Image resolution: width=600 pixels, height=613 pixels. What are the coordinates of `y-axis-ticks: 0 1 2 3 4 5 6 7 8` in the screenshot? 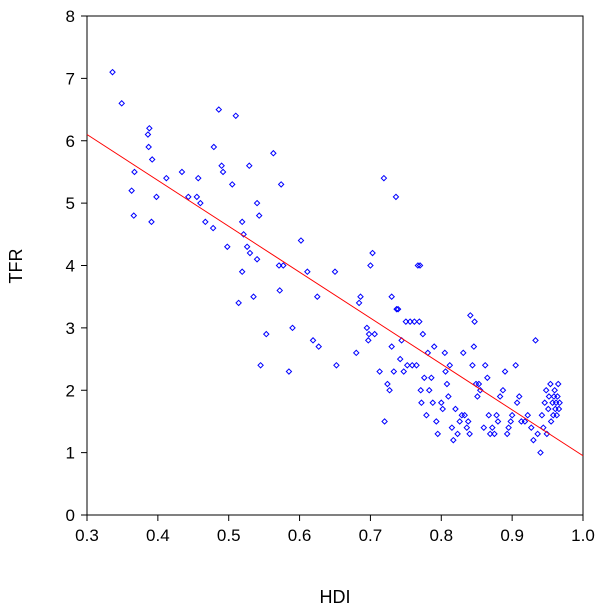 It's located at (76, 266).